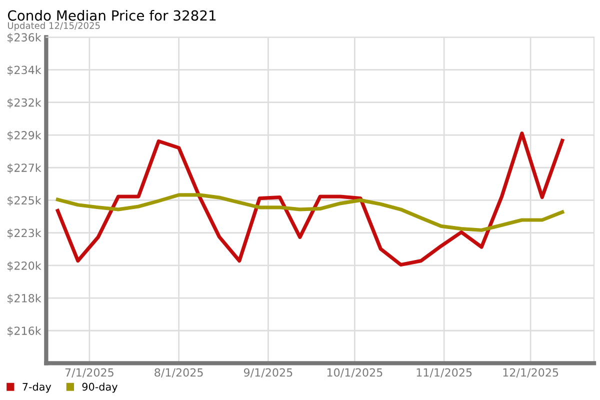  What do you see at coordinates (25, 201) in the screenshot?
I see `y-tick-label: $225k` at bounding box center [25, 201].